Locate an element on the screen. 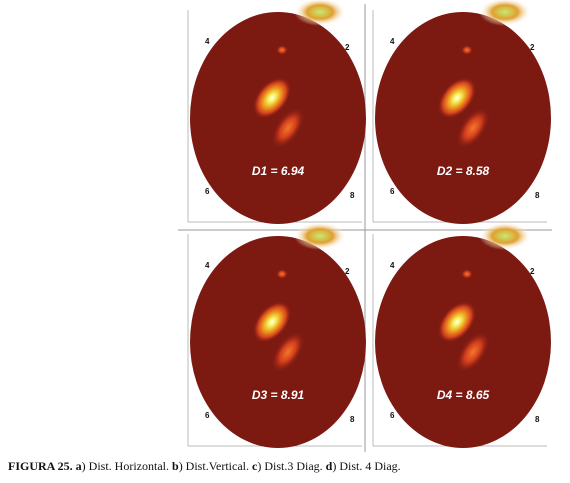  panel: a. D1 = 6.94 4 2 6 8 is located at coordinates (276, 112).